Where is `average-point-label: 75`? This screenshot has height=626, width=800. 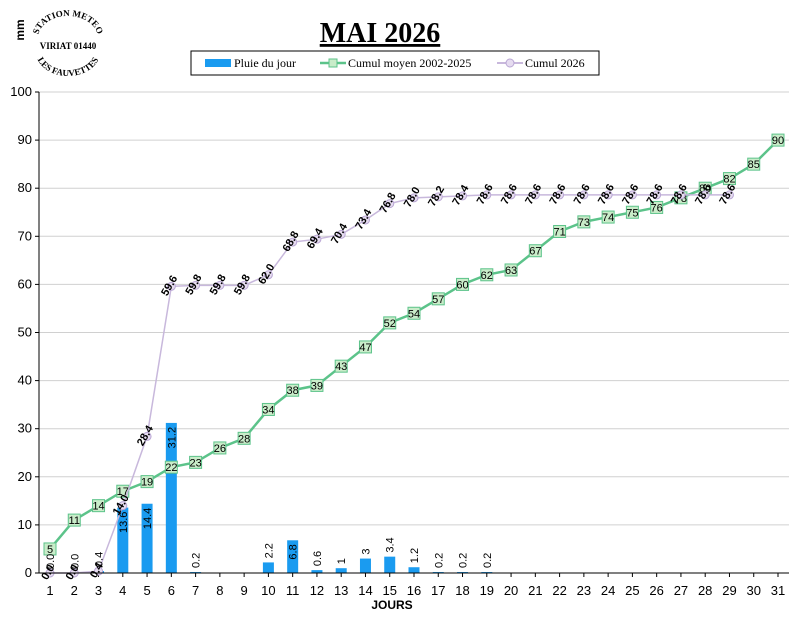
average-point-label: 75 is located at coordinates (632, 213).